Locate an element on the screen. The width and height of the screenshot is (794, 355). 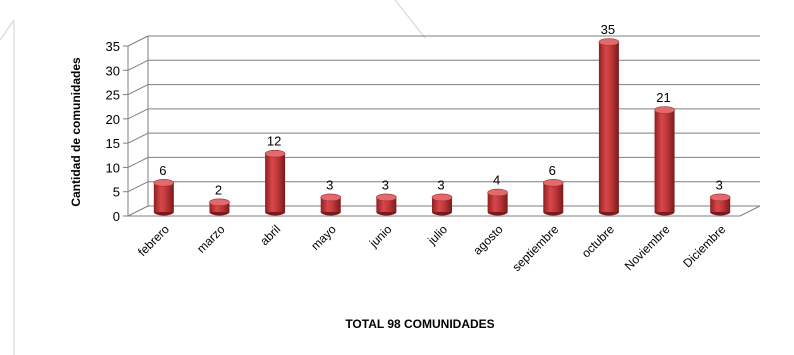
bar-julio is located at coordinates (442, 204).